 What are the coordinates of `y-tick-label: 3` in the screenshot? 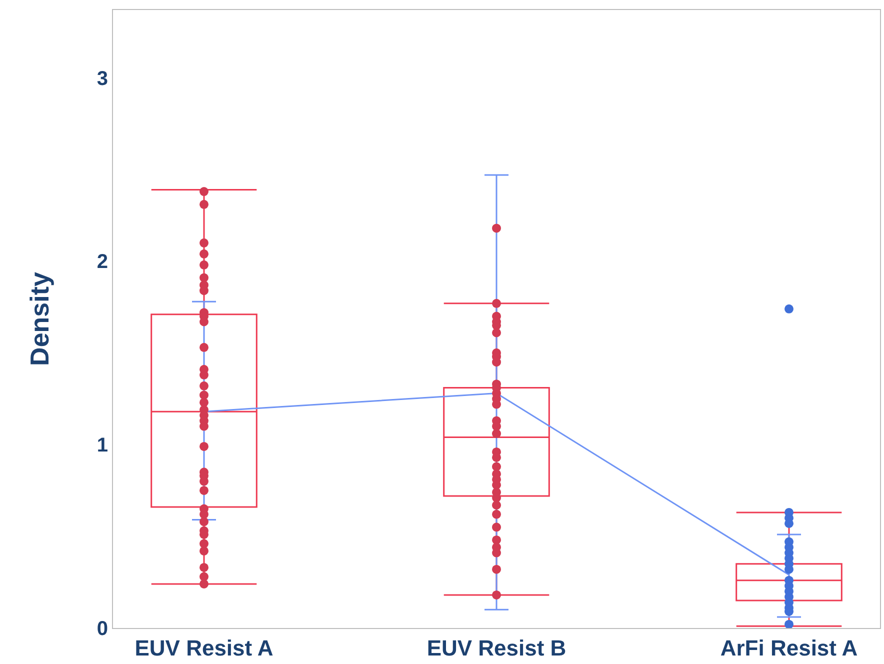 It's located at (102, 79).